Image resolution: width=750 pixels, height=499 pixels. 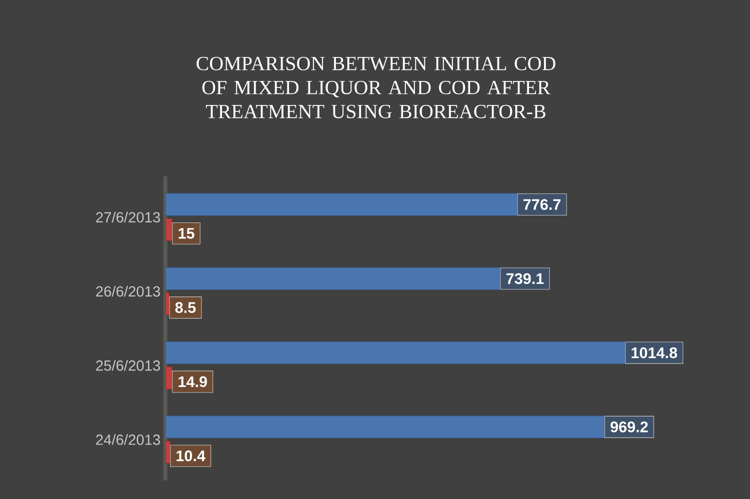 What do you see at coordinates (629, 427) in the screenshot?
I see `data-label: 969.2` at bounding box center [629, 427].